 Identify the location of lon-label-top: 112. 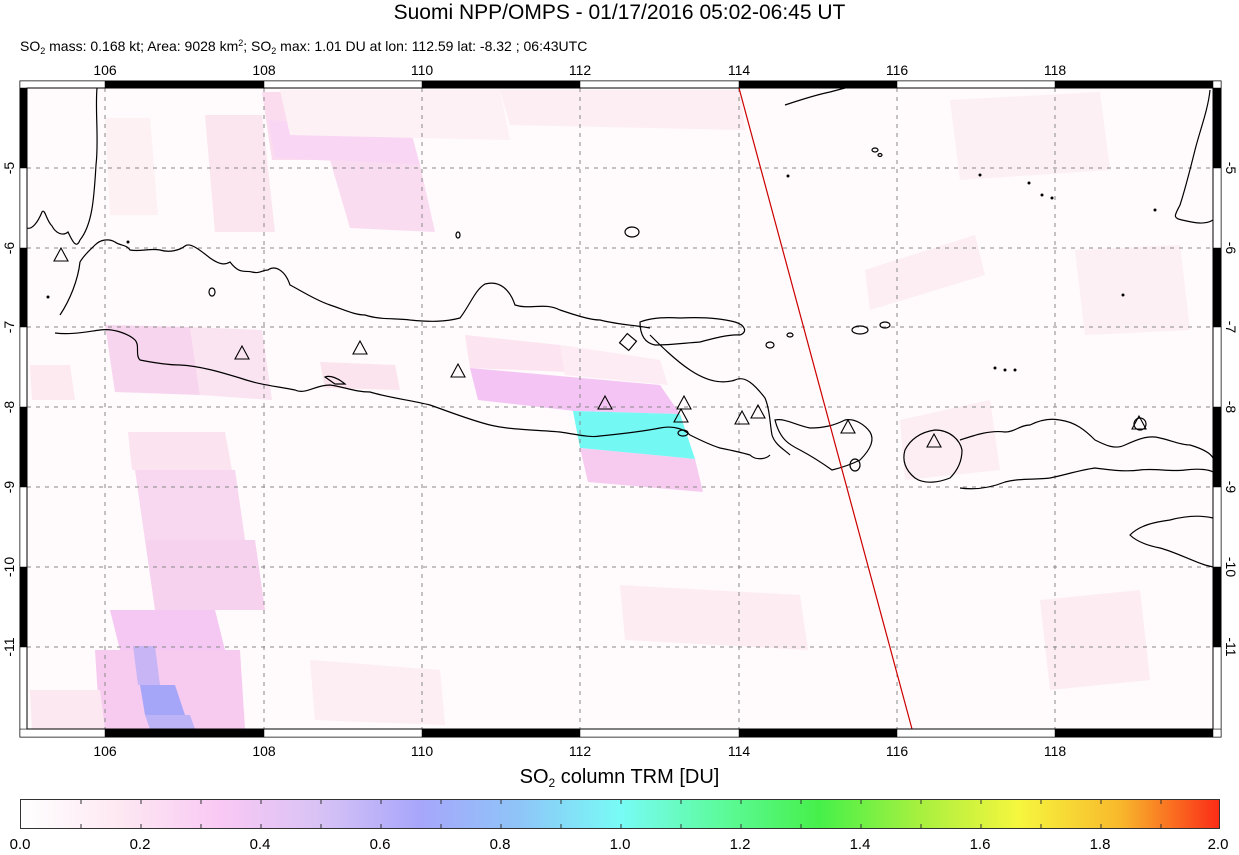
(580, 70).